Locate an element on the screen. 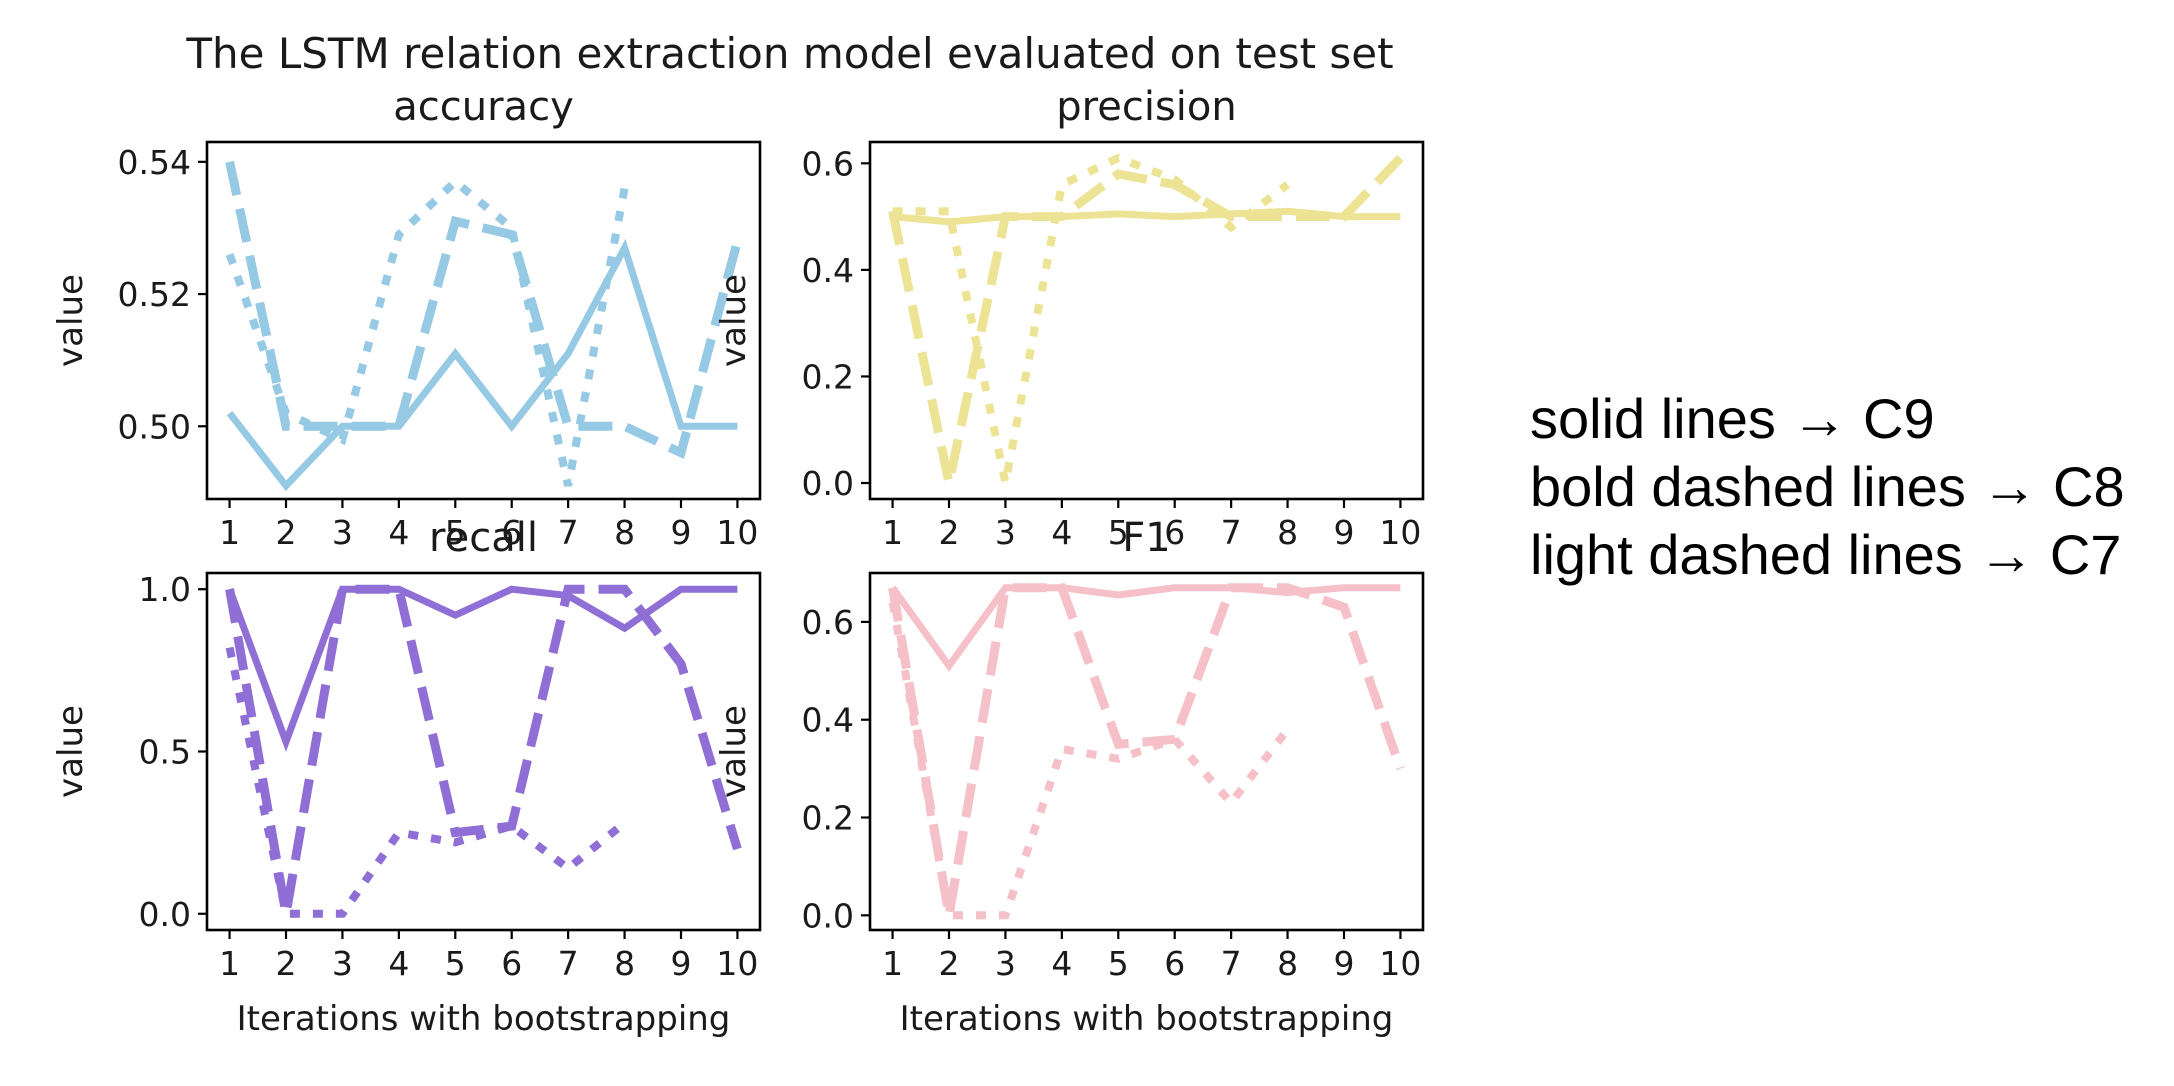 This screenshot has height=1086, width=2174. legend-entry-solid: solid lines → C9 is located at coordinates (1732, 418).